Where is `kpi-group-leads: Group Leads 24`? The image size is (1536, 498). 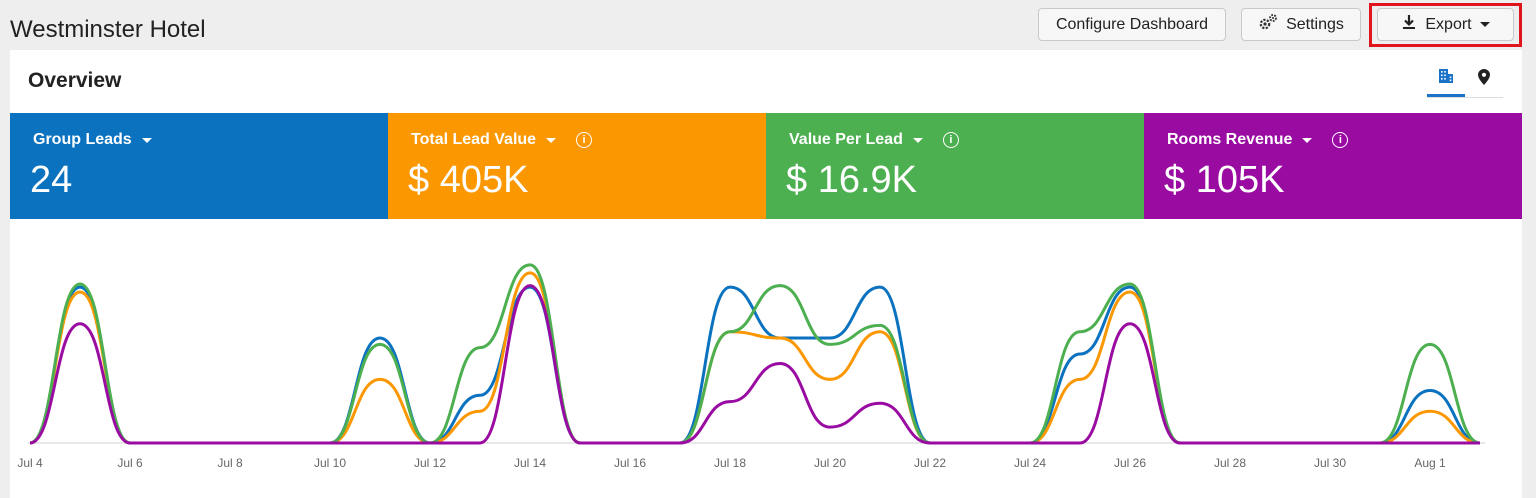
kpi-group-leads: Group Leads 24 is located at coordinates (199, 166).